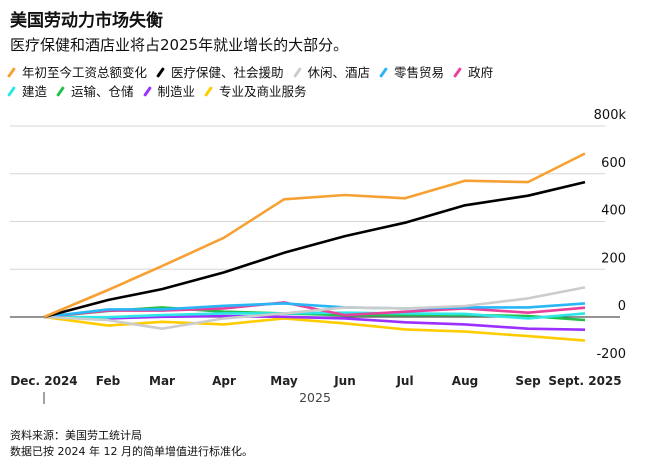  What do you see at coordinates (584, 381) in the screenshot?
I see `x-tick-label: Sept. 2025` at bounding box center [584, 381].